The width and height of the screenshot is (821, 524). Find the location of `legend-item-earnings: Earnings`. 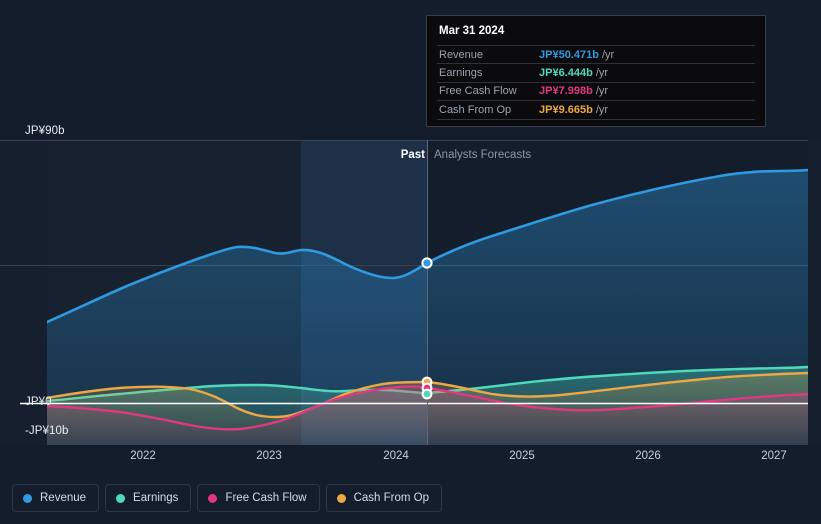

legend-item-earnings: Earnings is located at coordinates (148, 498).